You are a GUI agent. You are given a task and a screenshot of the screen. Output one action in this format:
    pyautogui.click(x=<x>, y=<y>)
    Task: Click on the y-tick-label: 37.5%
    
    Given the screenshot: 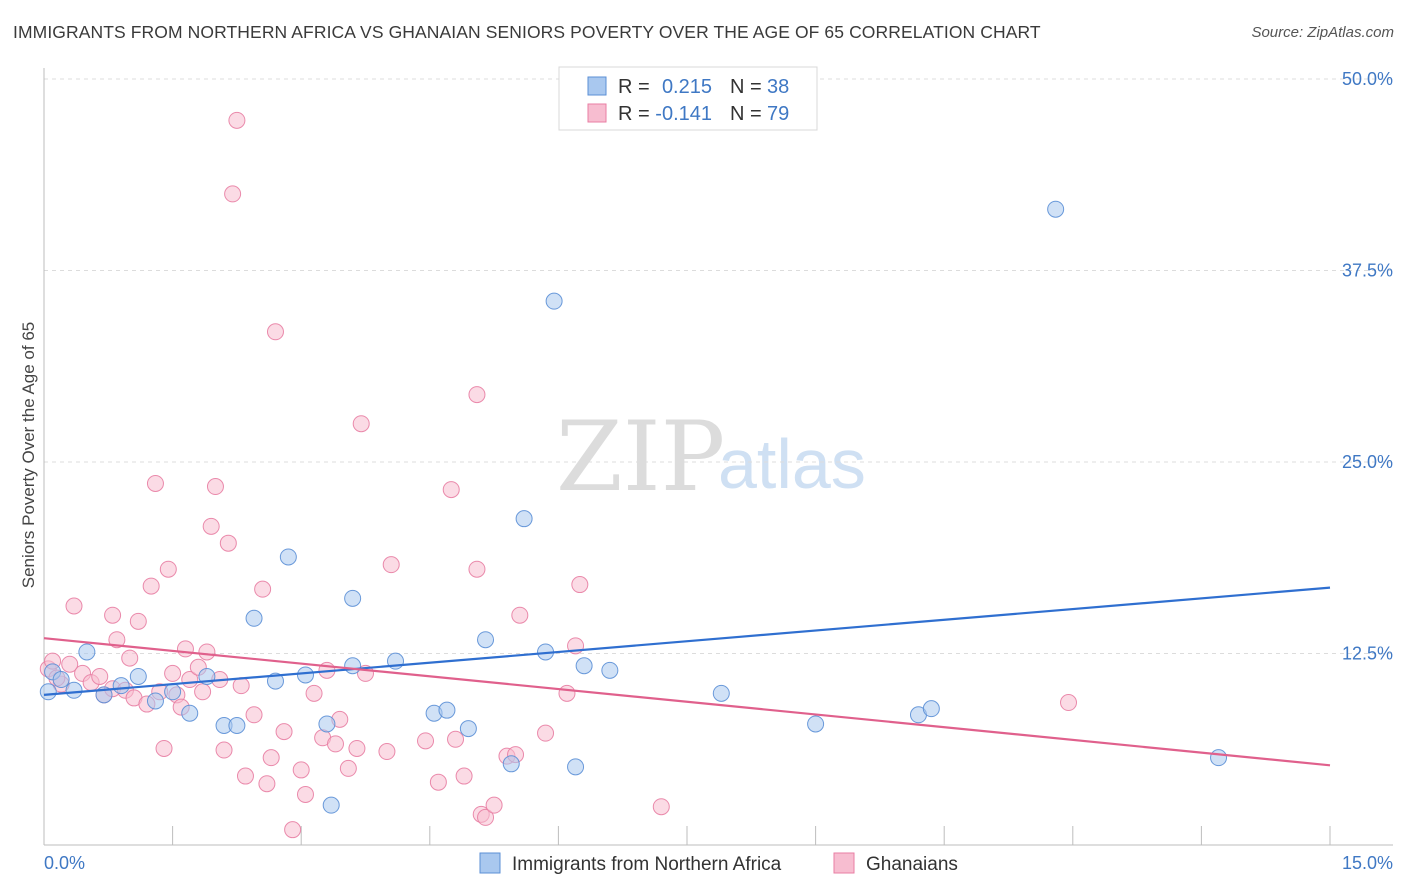 What is the action you would take?
    pyautogui.click(x=1367, y=271)
    